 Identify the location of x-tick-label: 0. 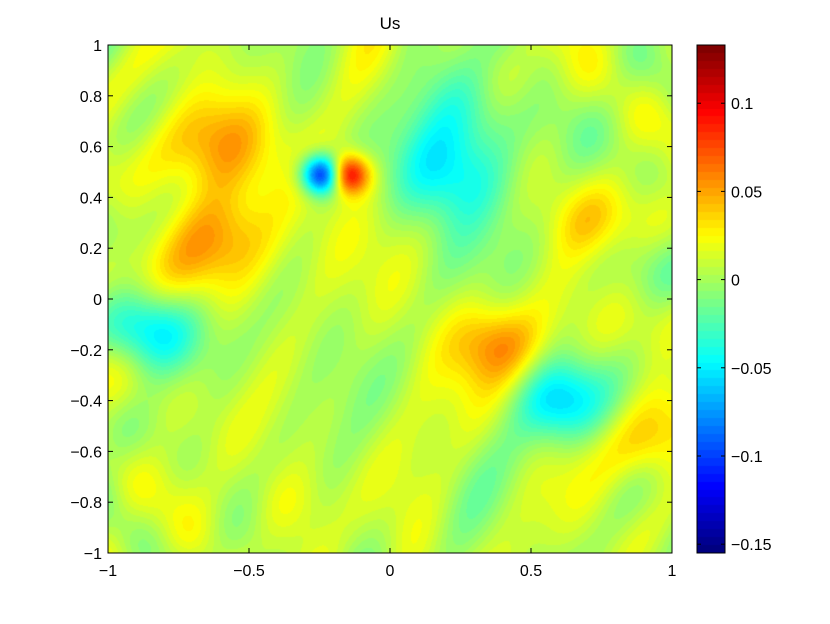
(390, 571).